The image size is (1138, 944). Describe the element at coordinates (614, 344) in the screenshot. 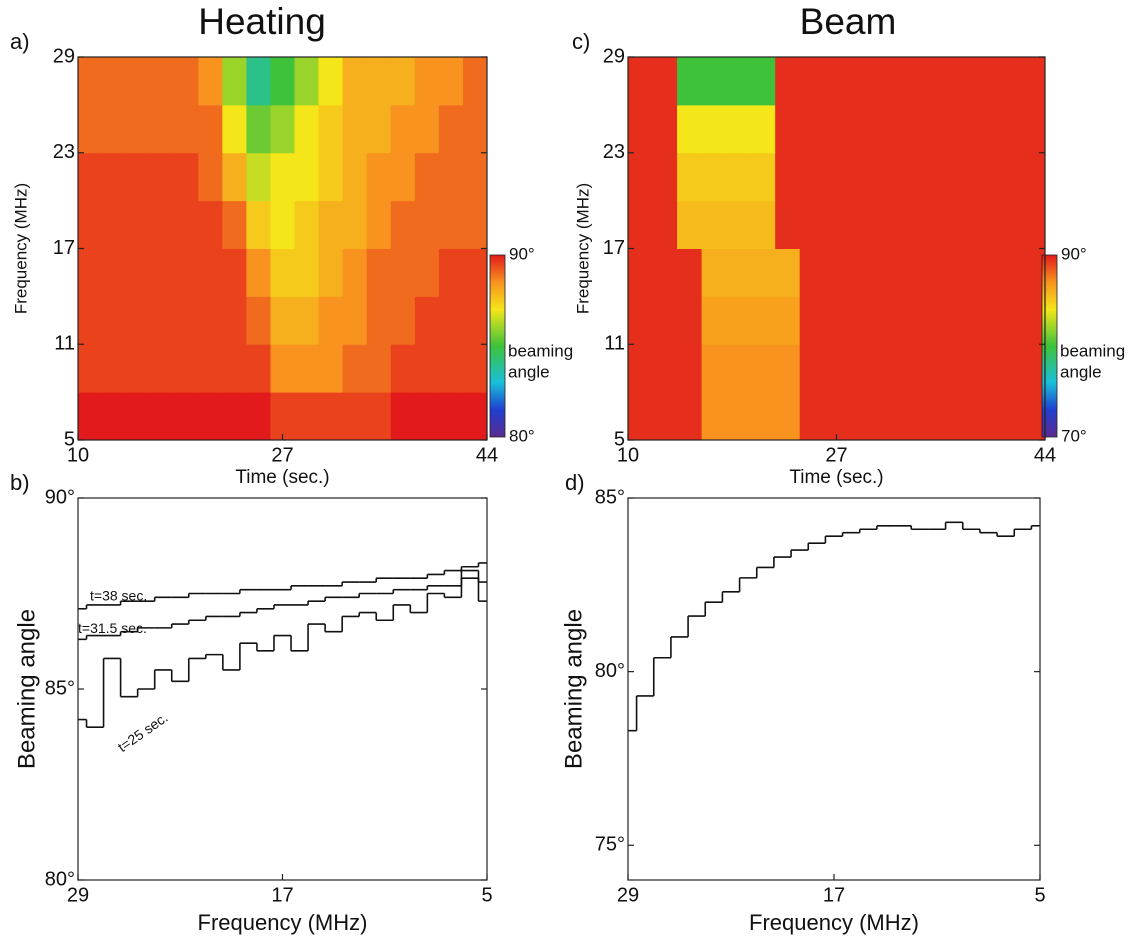

I see `y-tick-label: 11` at that location.